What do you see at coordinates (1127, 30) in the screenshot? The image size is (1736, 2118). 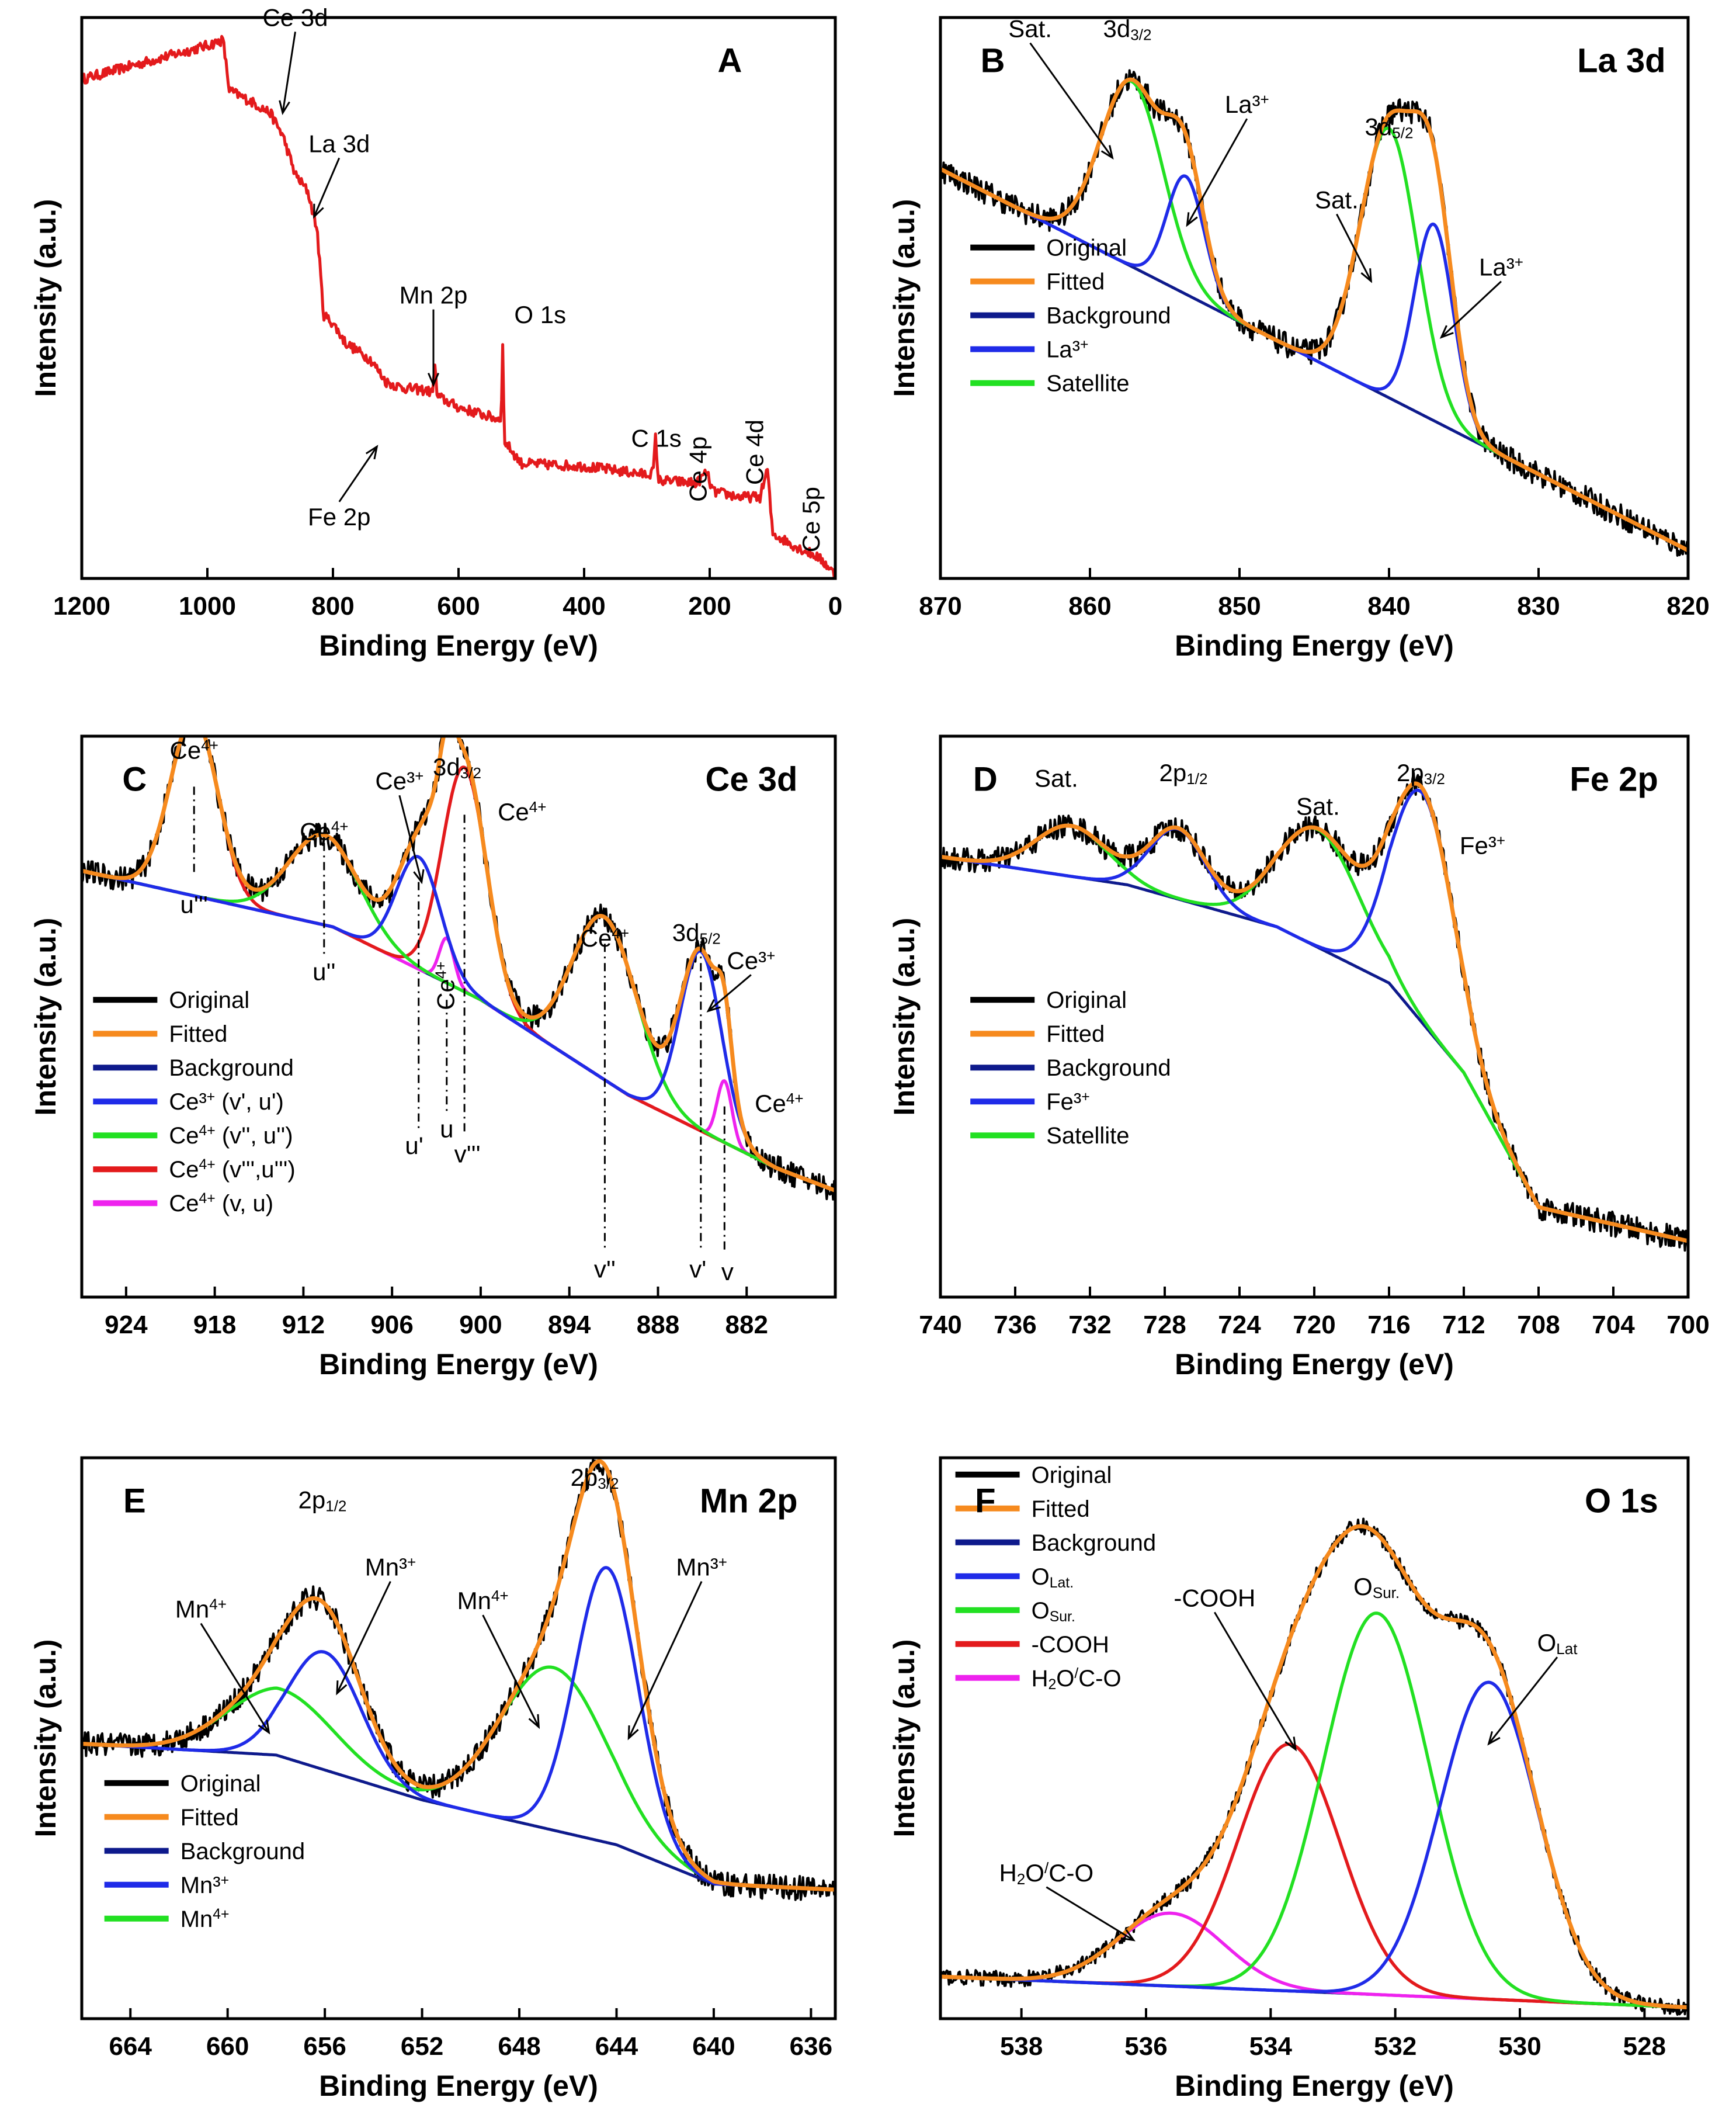 I see `annotation-label: 3d3/2` at bounding box center [1127, 30].